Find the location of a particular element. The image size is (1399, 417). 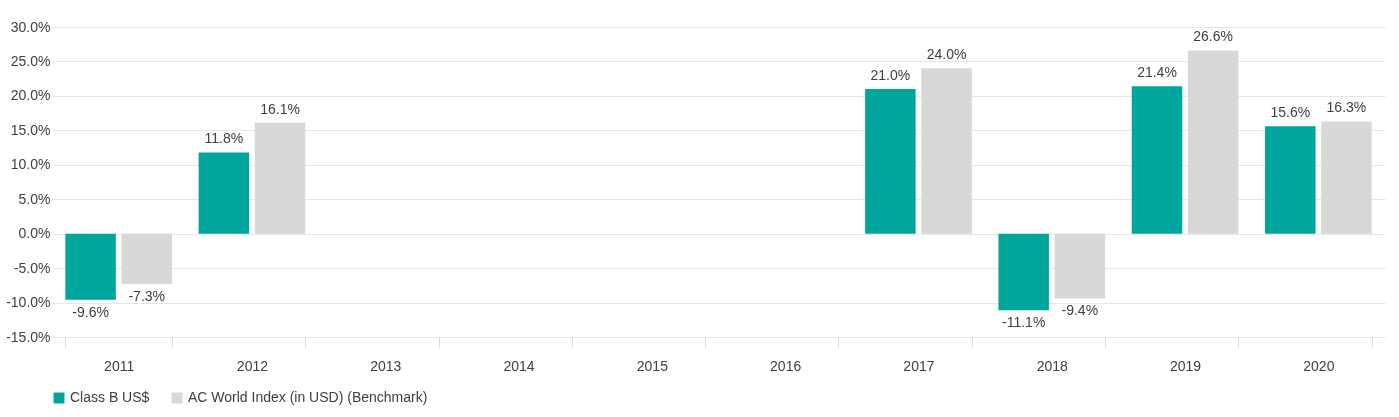

data-label: 11.8% is located at coordinates (224, 138).